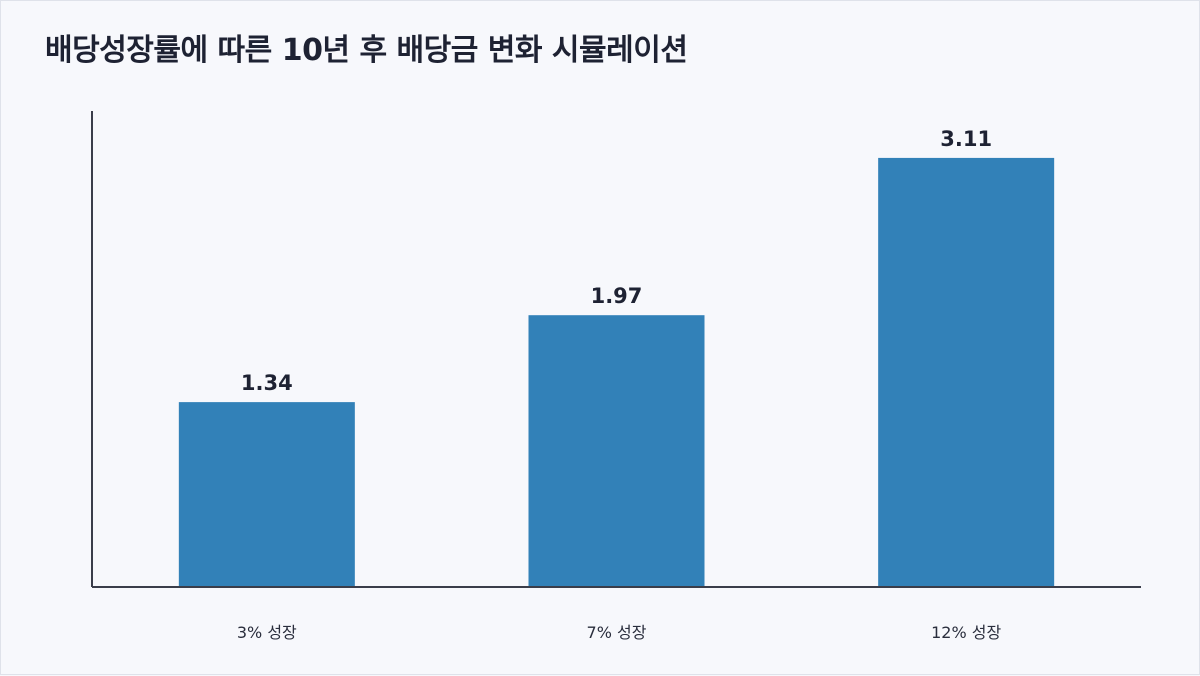 This screenshot has height=676, width=1200. I want to click on chart-title: 배당성장률에 따른 10년 후 배당금 변화 시뮬레이션, so click(366, 50).